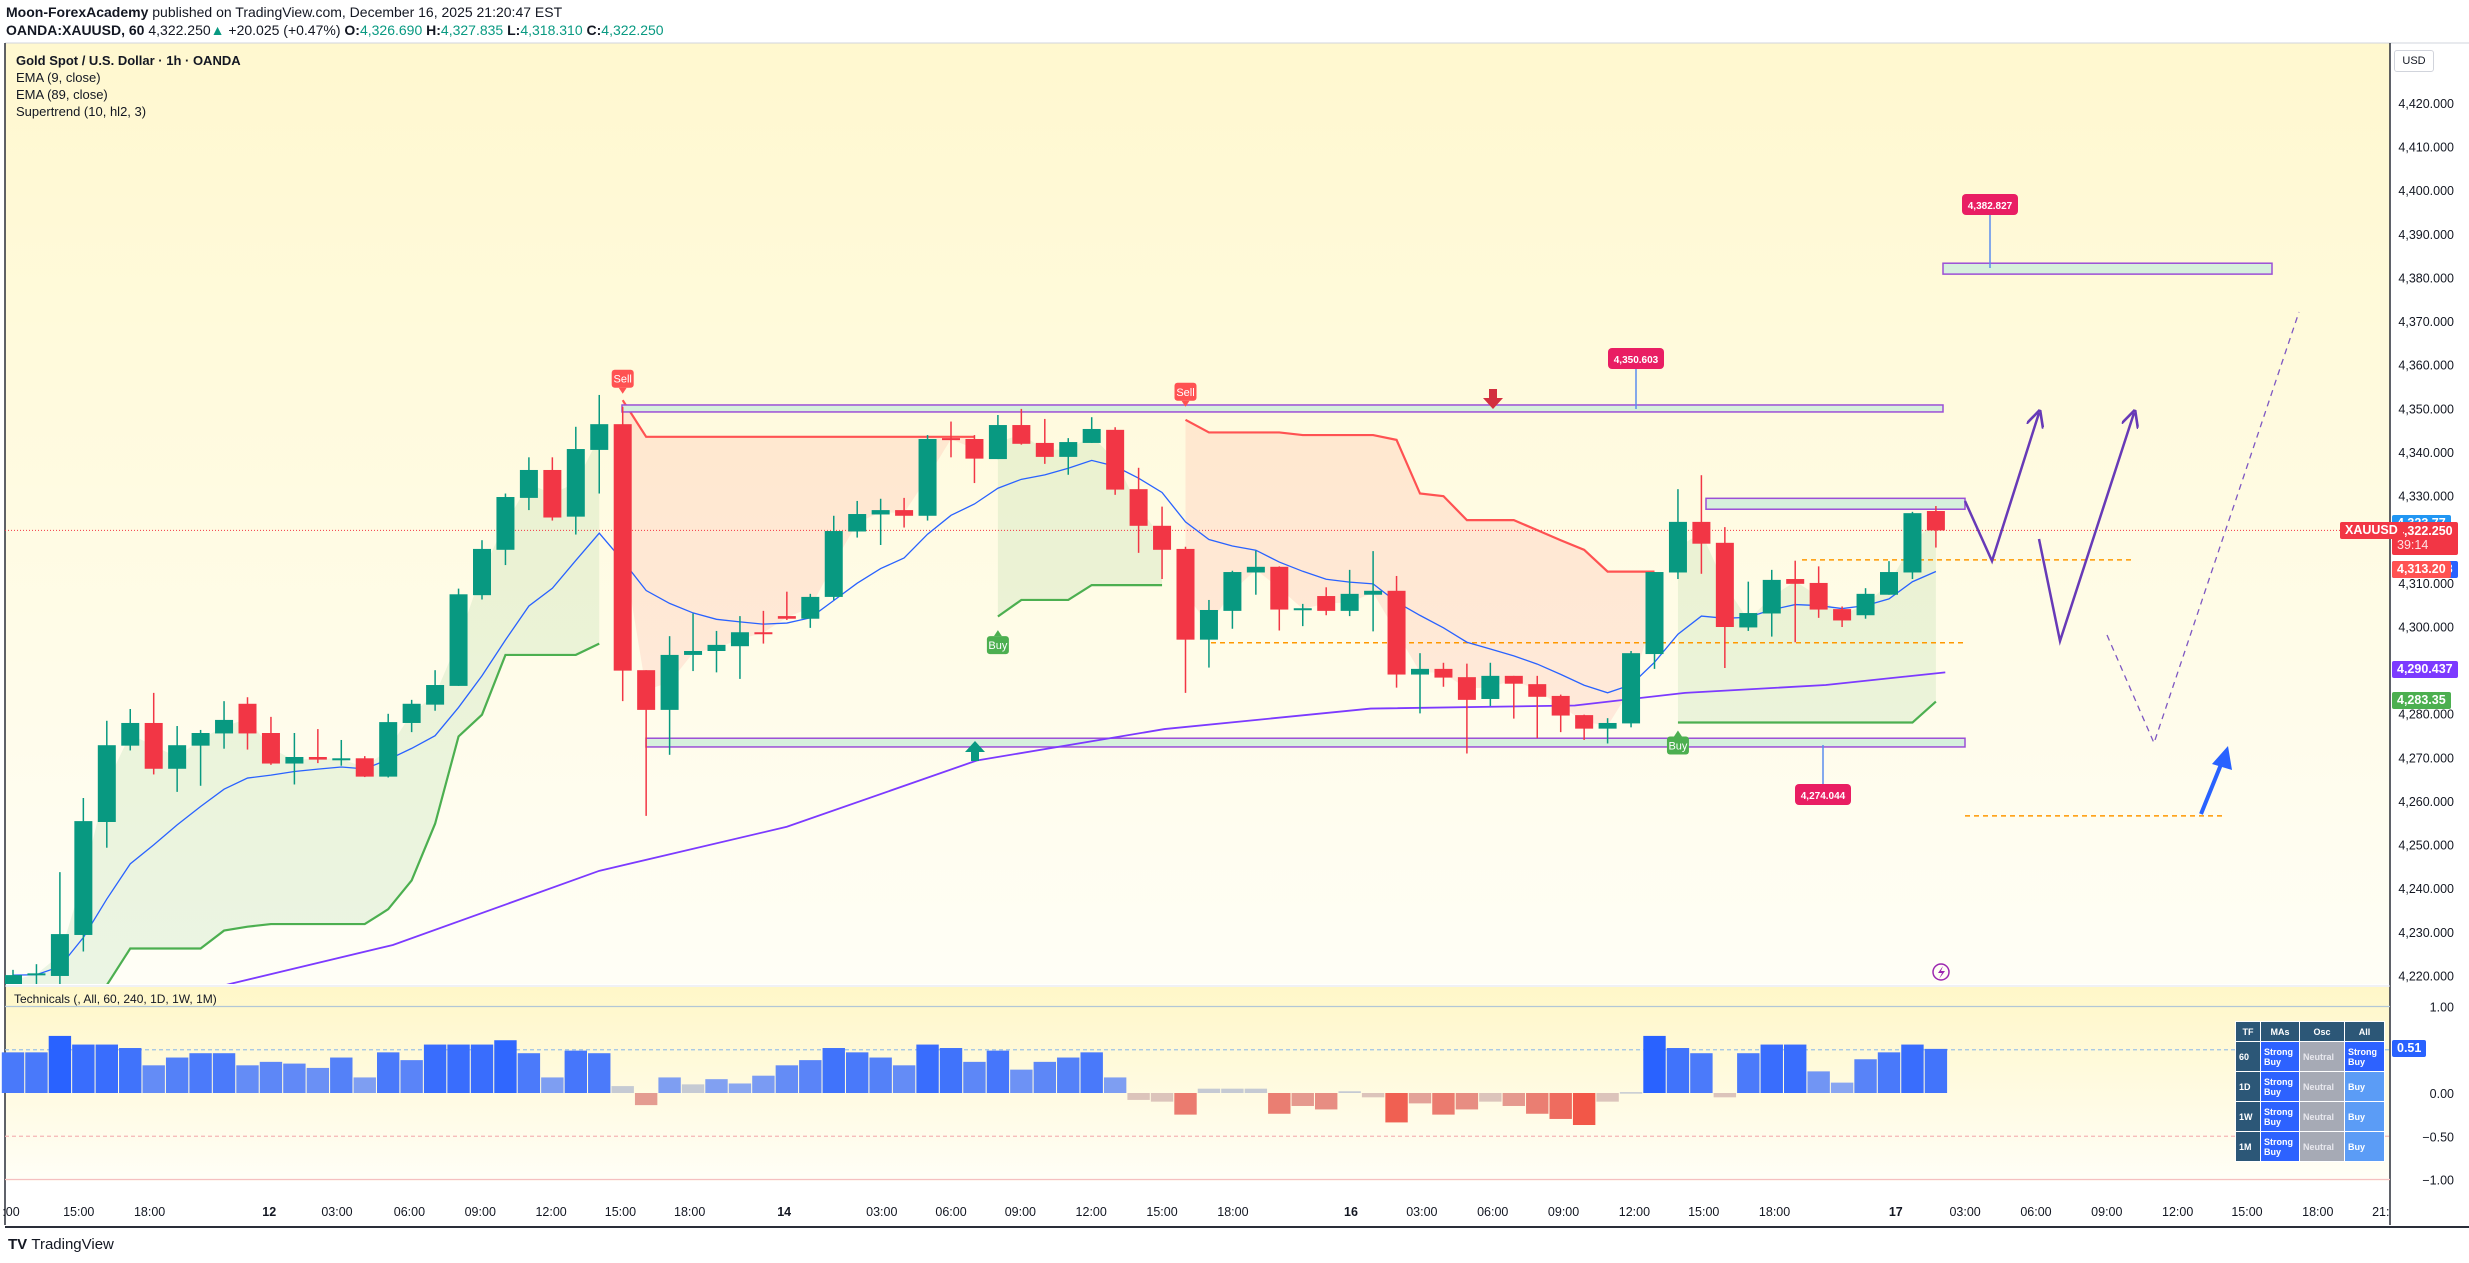 The width and height of the screenshot is (2469, 1263). I want to click on time-tick-label: 21:, so click(2380, 1212).